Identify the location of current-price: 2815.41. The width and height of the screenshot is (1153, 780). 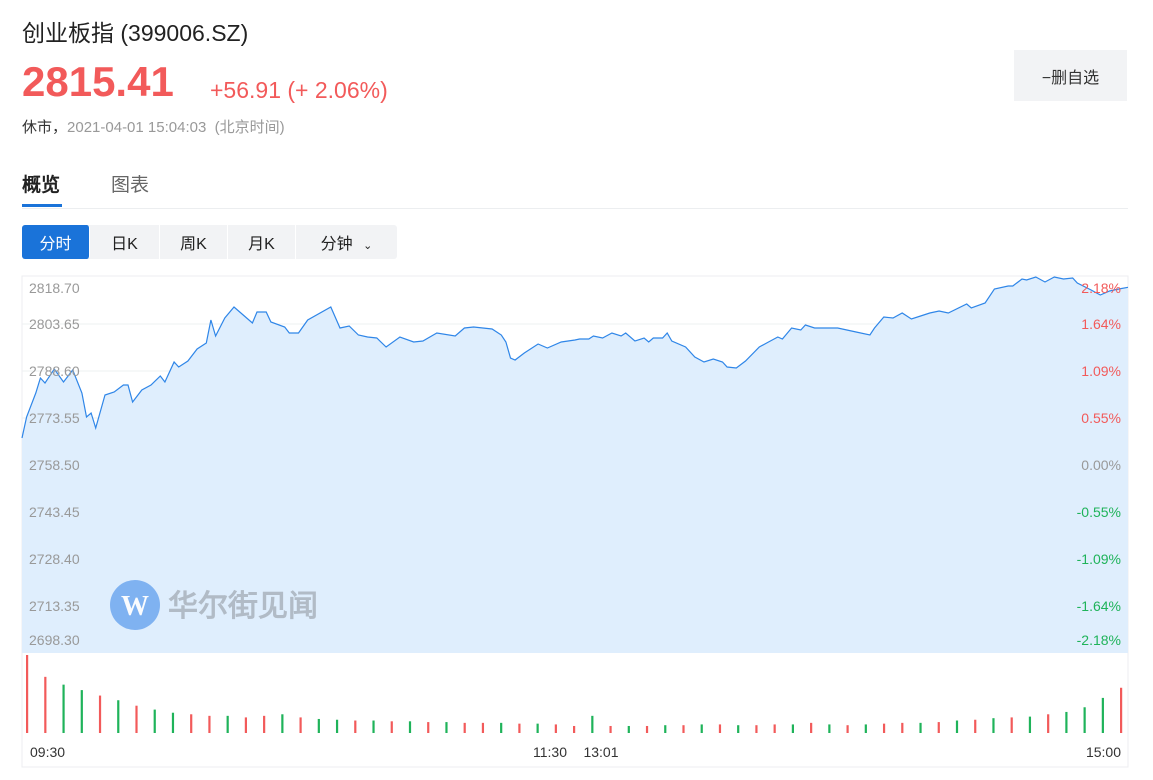
(98, 81).